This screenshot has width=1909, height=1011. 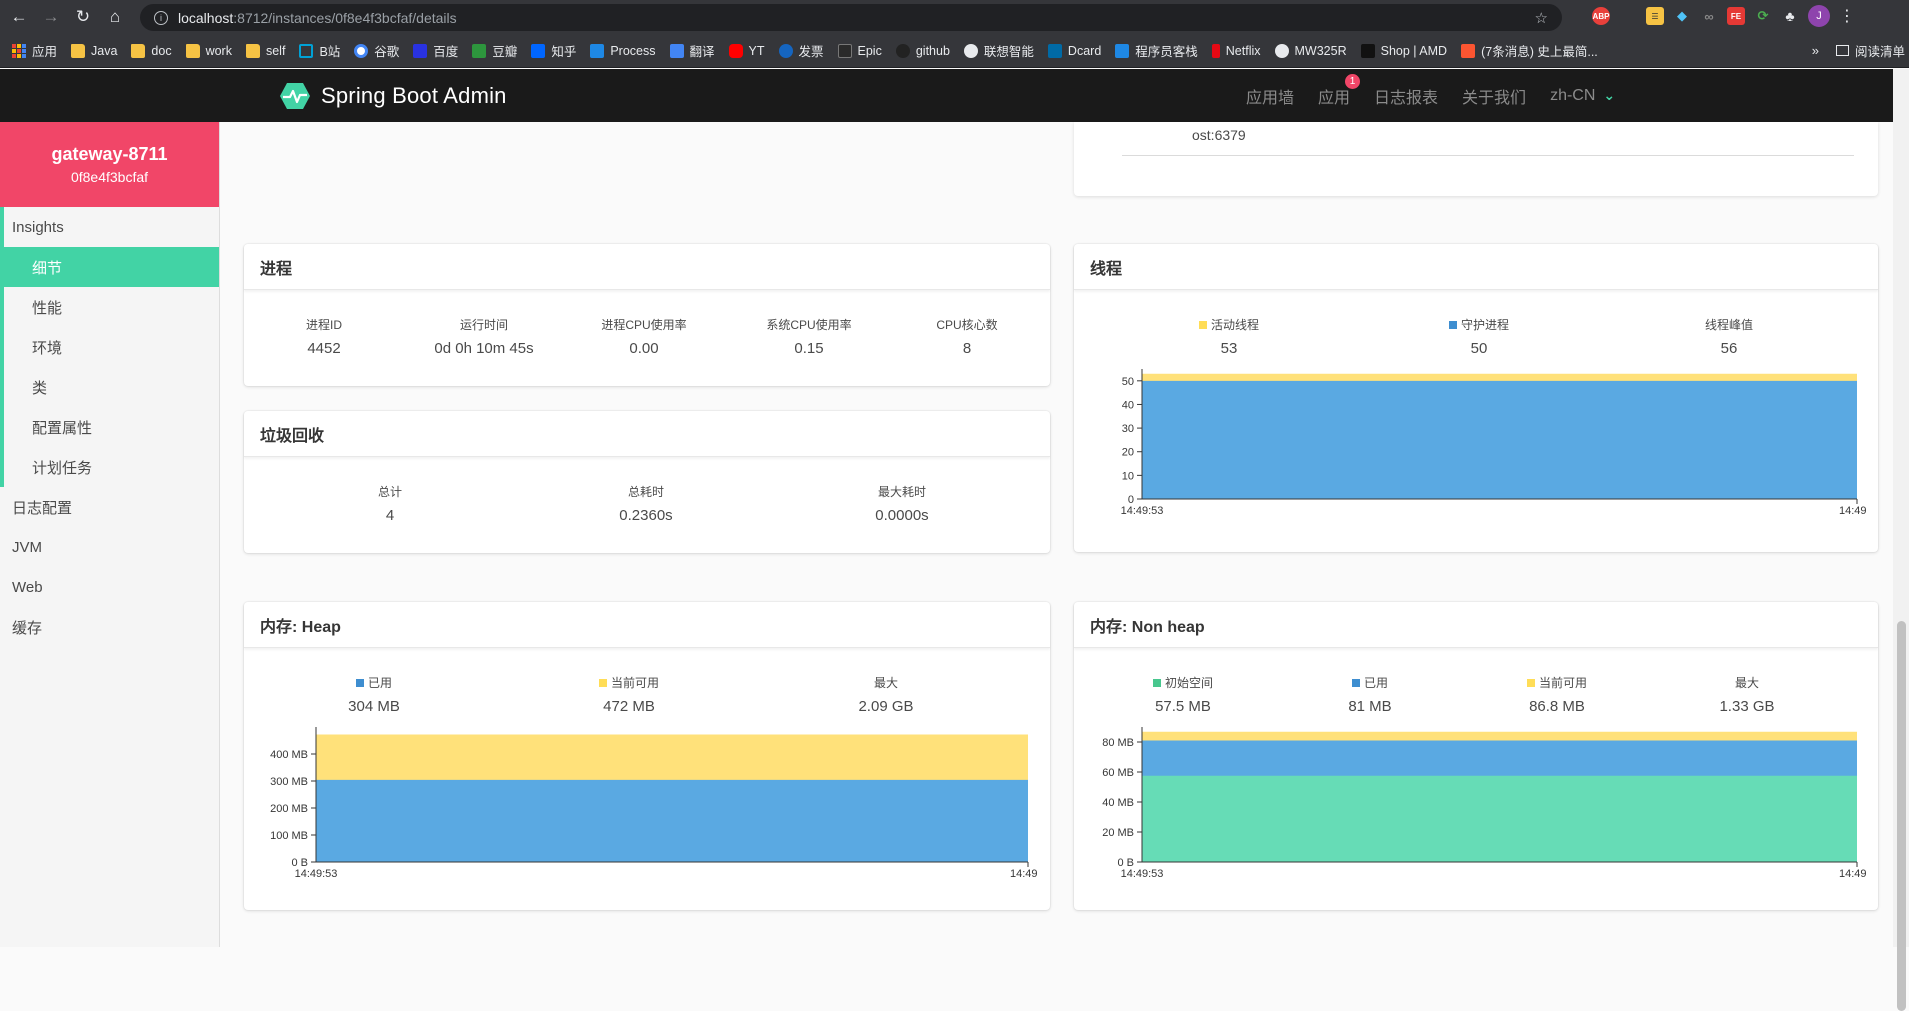 What do you see at coordinates (1628, 16) in the screenshot?
I see `extension-icon` at bounding box center [1628, 16].